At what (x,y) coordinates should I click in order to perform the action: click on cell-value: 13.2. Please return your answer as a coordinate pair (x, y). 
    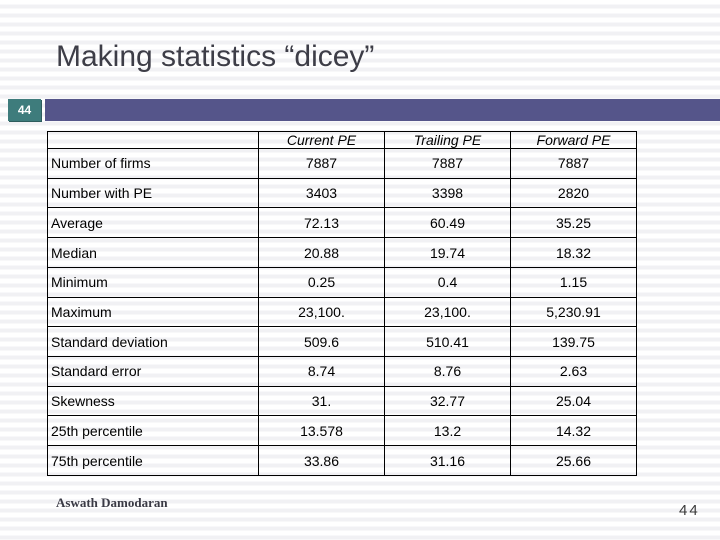
    Looking at the image, I should click on (447, 431).